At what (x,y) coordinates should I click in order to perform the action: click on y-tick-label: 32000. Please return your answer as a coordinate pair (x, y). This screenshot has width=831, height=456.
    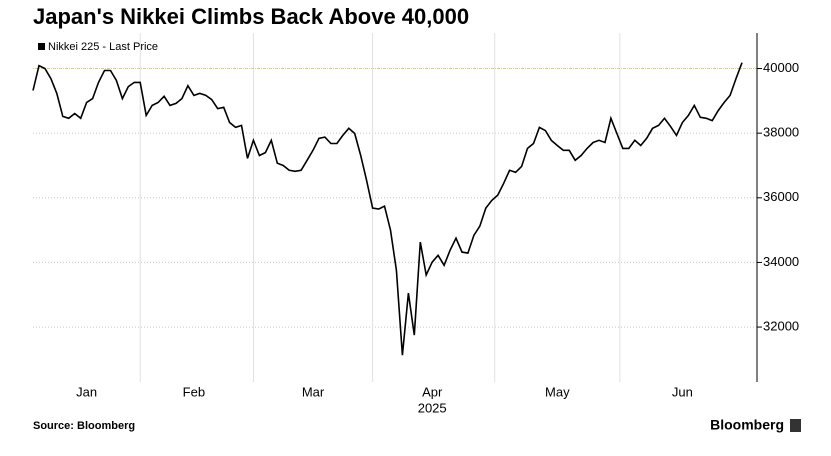
    Looking at the image, I should click on (781, 326).